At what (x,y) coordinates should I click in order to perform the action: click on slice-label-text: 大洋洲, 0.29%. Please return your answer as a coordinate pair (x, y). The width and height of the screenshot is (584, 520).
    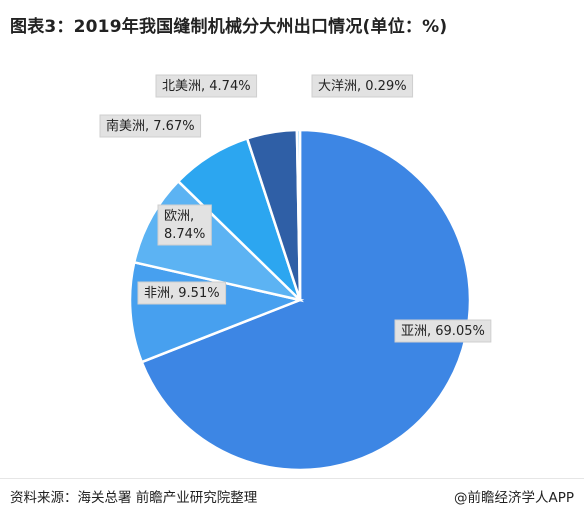
    Looking at the image, I should click on (362, 86).